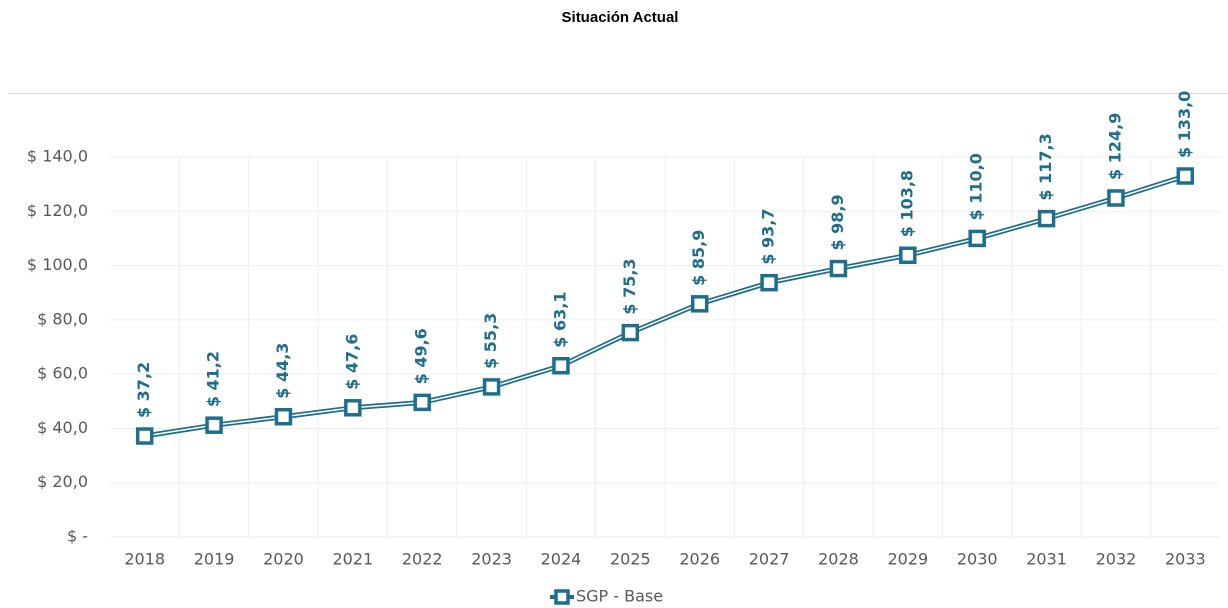 This screenshot has width=1228, height=608. What do you see at coordinates (629, 286) in the screenshot?
I see `data-label: $ 75,3` at bounding box center [629, 286].